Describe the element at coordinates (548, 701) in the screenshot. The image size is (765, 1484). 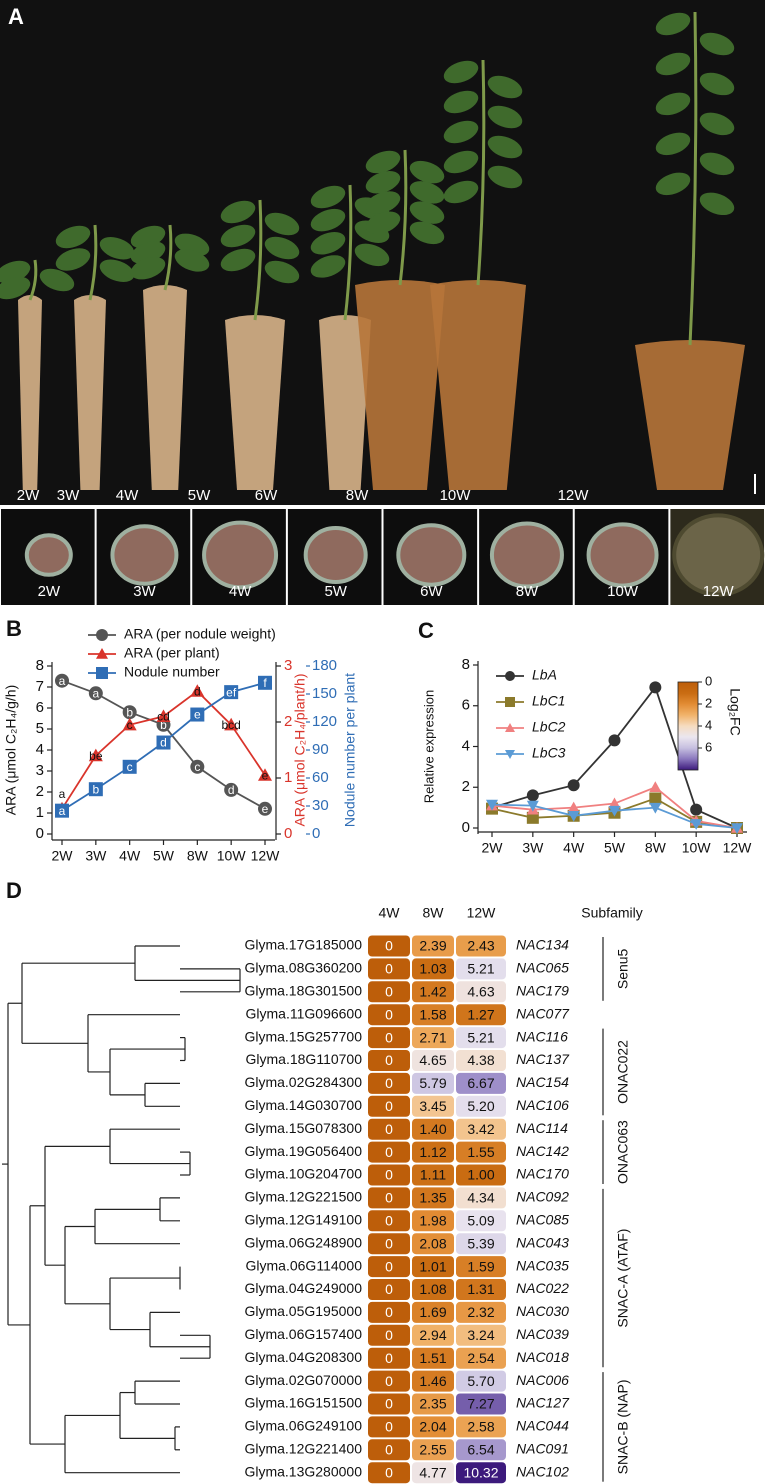
I see `legend-label: LbC1` at that location.